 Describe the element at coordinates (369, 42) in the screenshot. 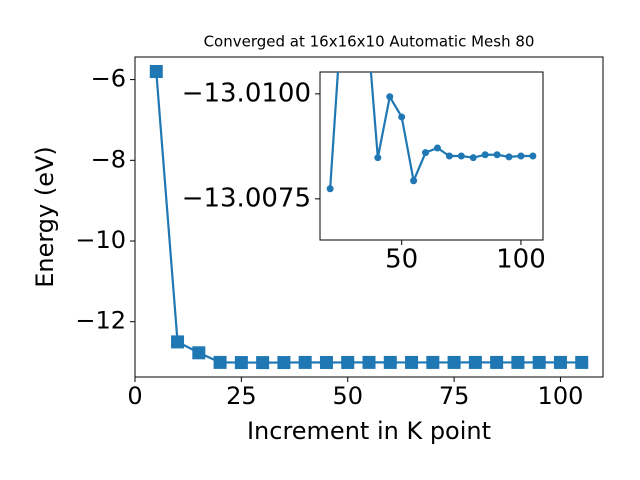

I see `chart-title: Converged at 16x16x10 Automatic Mesh 80` at that location.